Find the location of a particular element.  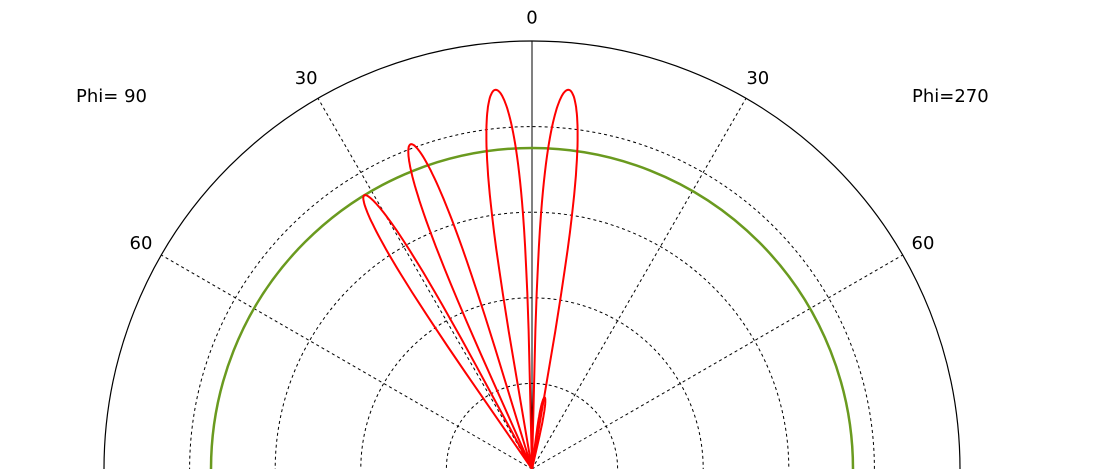

angle-tick-label-5: 60 is located at coordinates (923, 243).